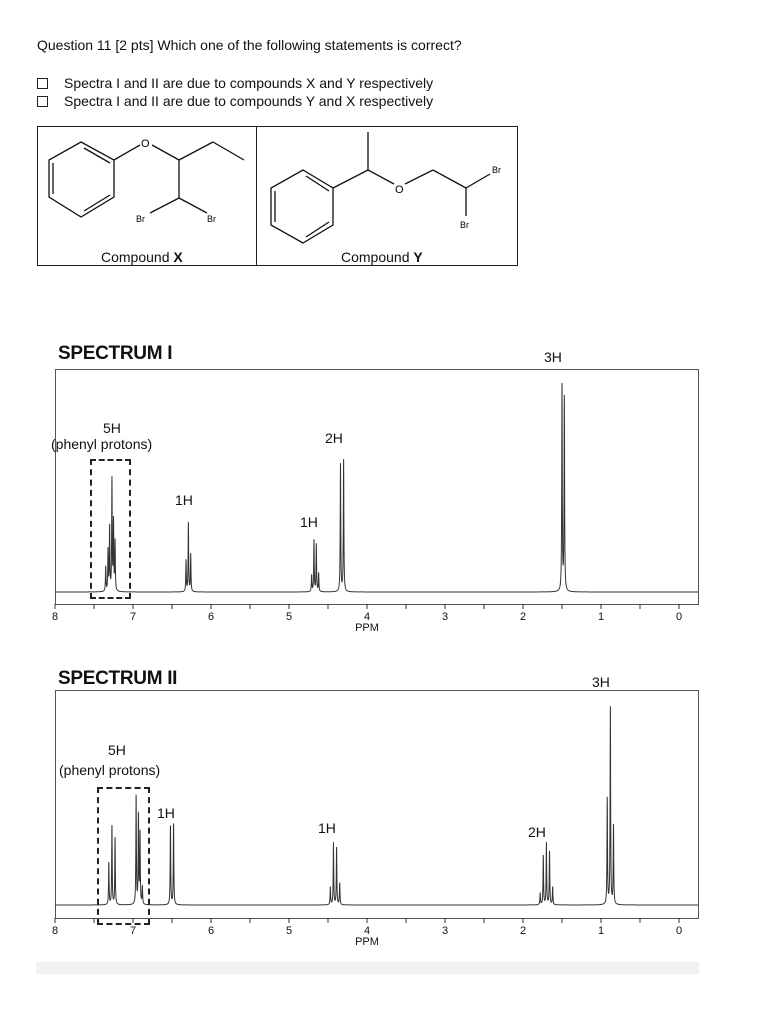  I want to click on structure-drawings: O Br Br O Br Br, so click(274, 188).